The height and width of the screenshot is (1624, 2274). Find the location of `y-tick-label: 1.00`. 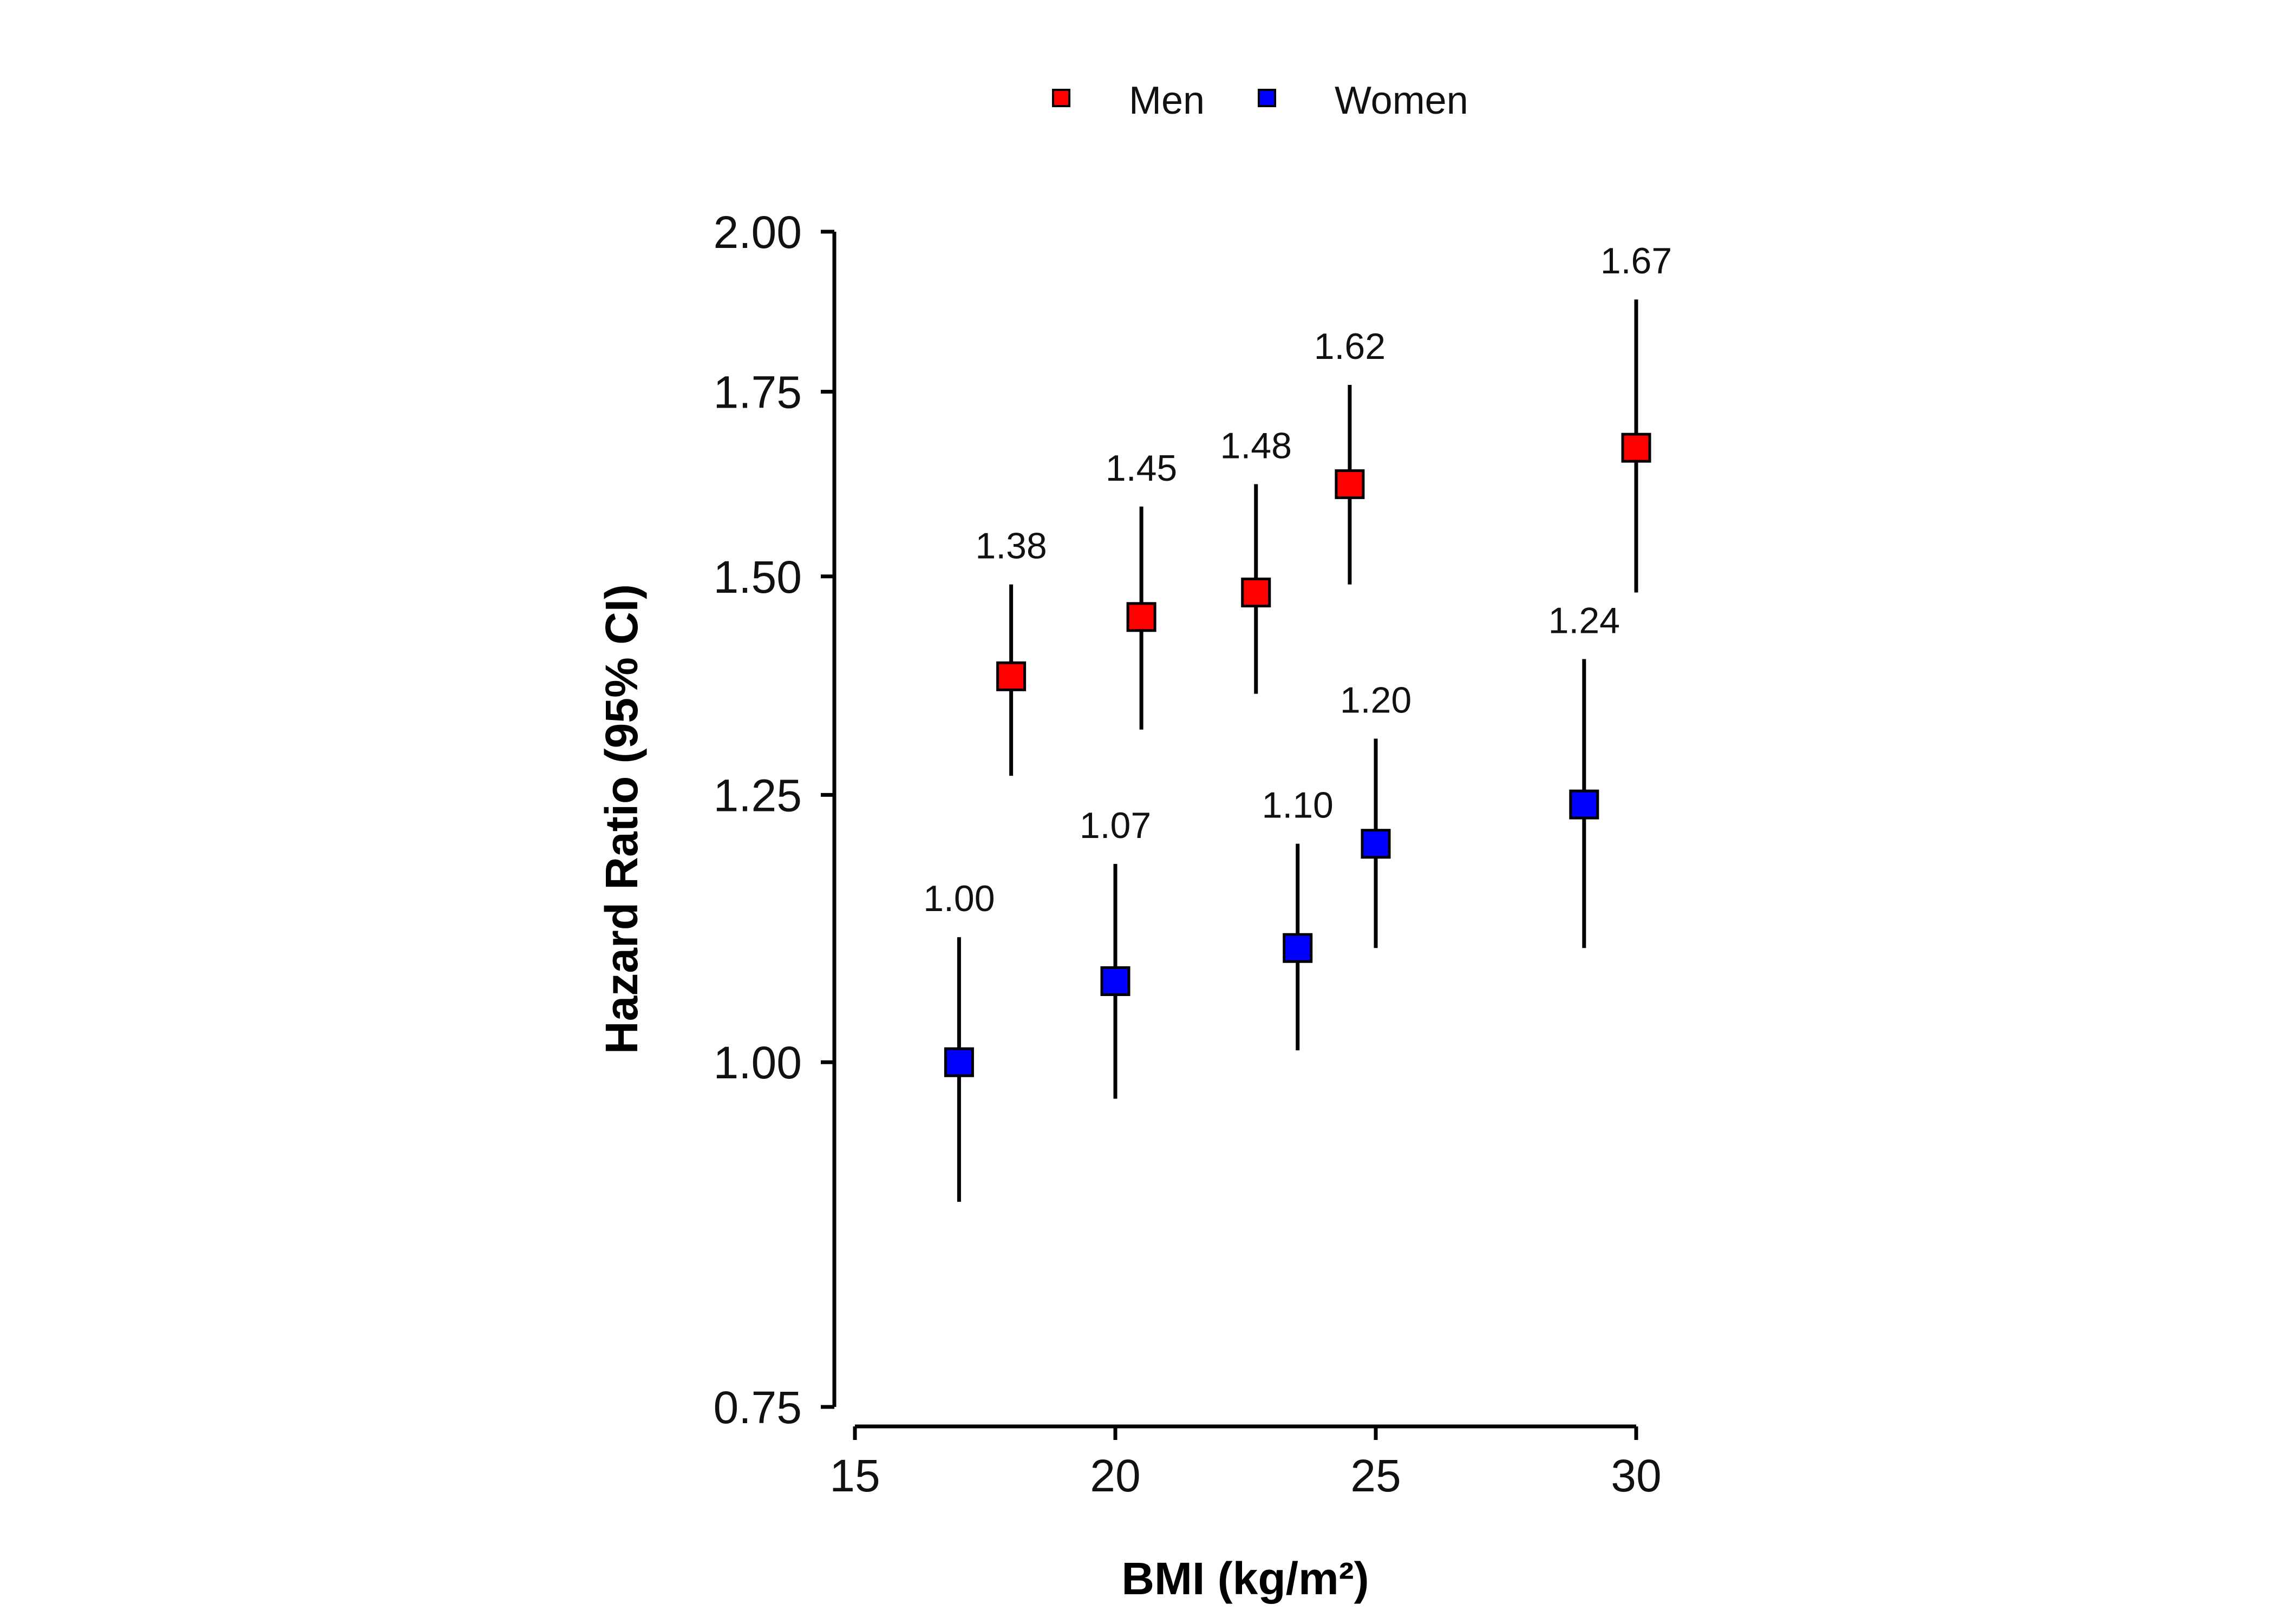

y-tick-label: 1.00 is located at coordinates (758, 1062).